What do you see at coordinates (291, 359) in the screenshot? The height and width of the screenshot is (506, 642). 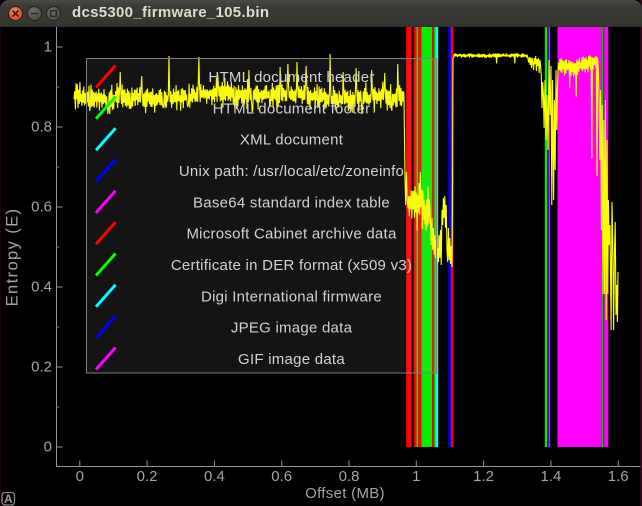 I see `svg-text: GIF image data` at bounding box center [291, 359].